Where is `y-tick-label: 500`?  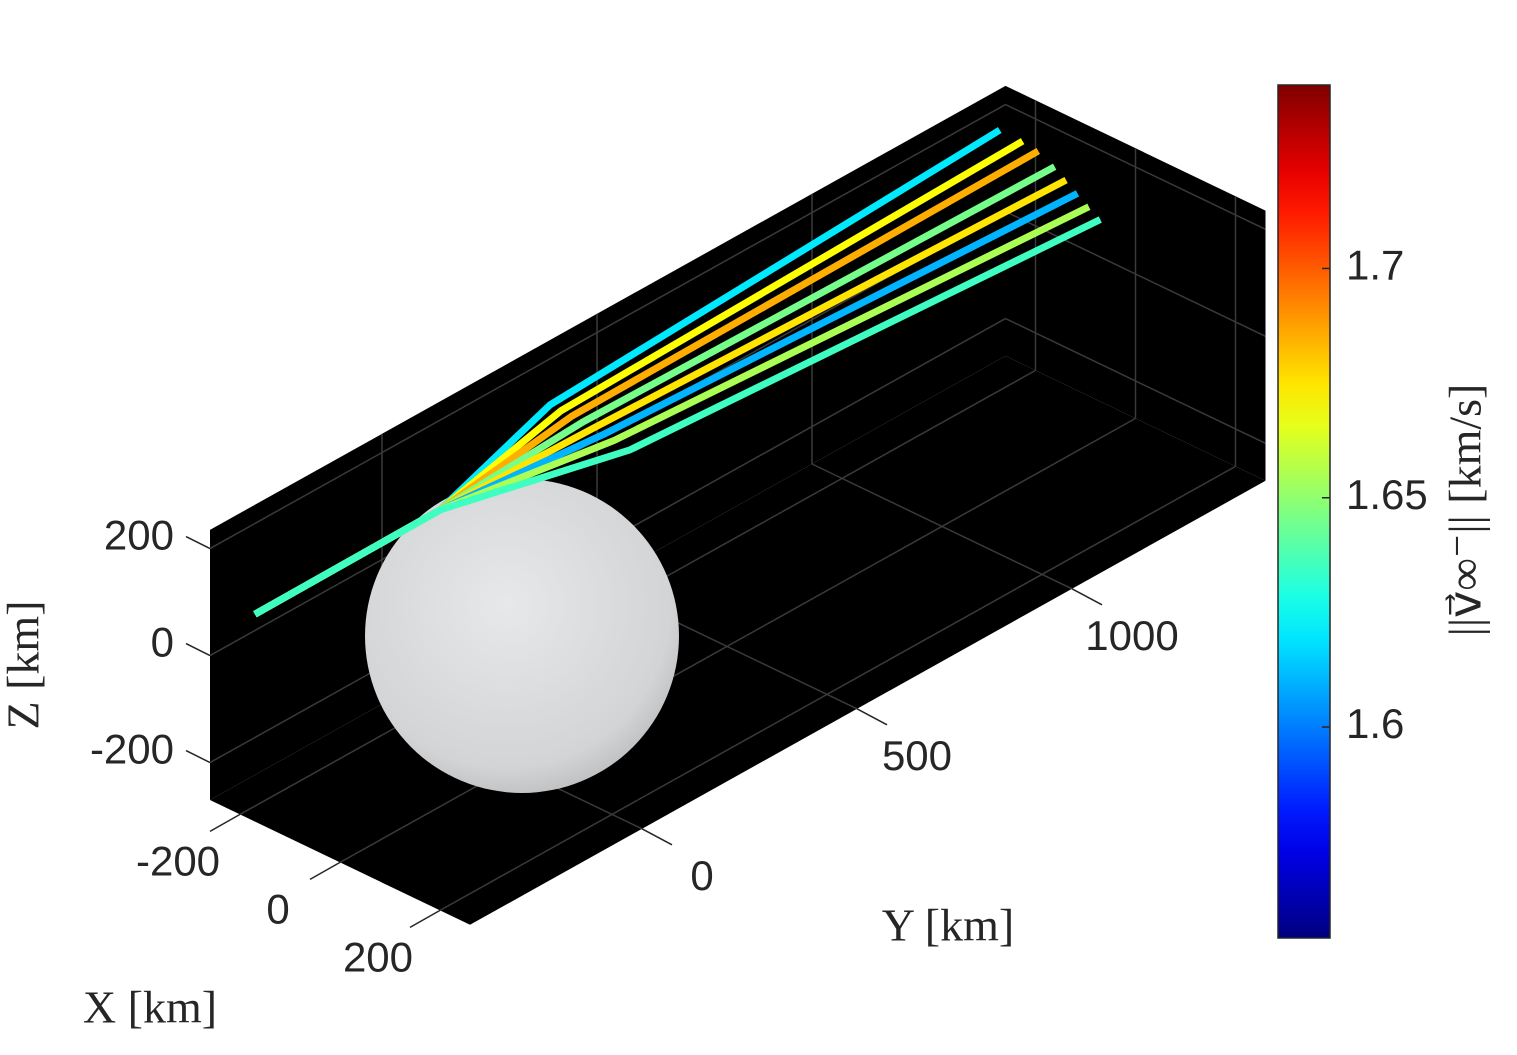
y-tick-label: 500 is located at coordinates (917, 755).